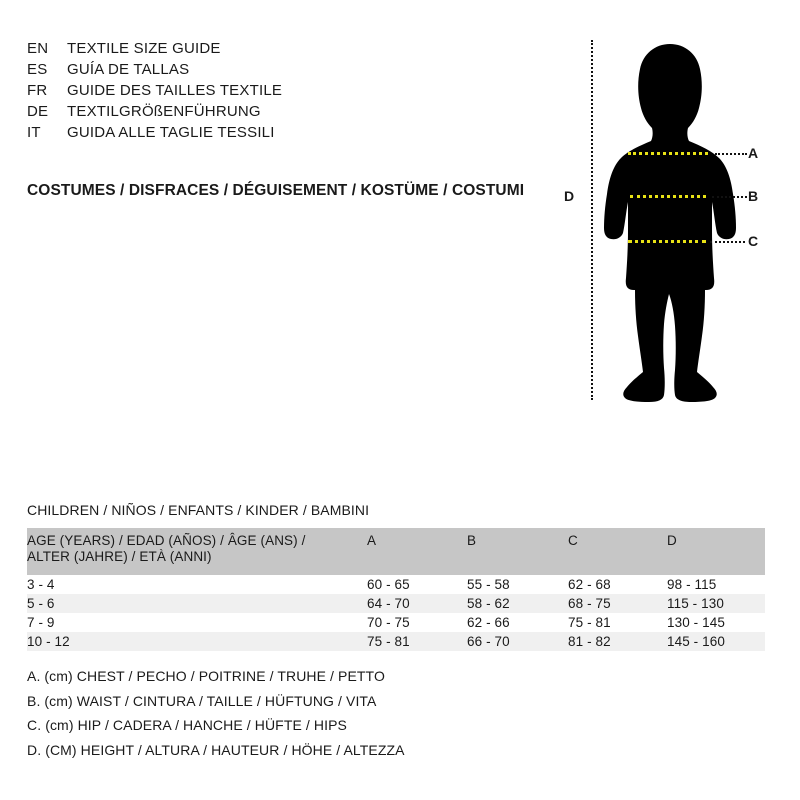 The image size is (800, 800). What do you see at coordinates (34, 132) in the screenshot?
I see `language-code-it: IT` at bounding box center [34, 132].